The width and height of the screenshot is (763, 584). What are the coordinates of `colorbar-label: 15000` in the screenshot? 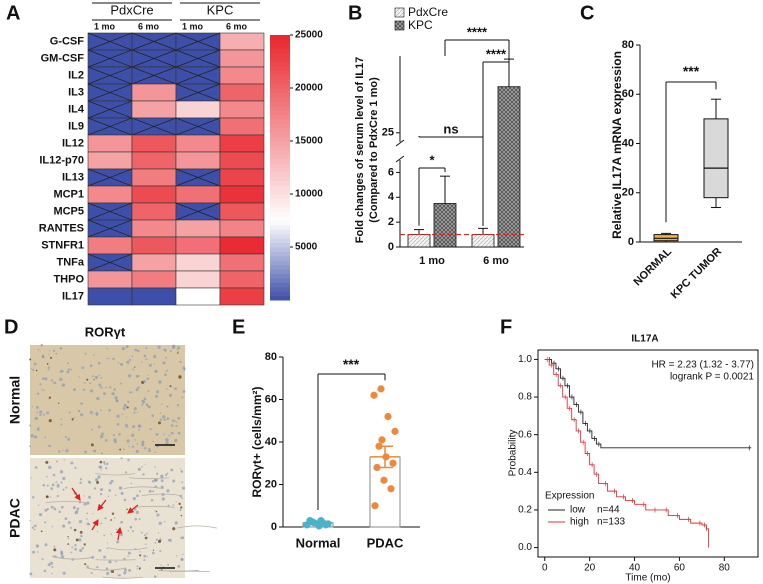 It's located at (309, 141).